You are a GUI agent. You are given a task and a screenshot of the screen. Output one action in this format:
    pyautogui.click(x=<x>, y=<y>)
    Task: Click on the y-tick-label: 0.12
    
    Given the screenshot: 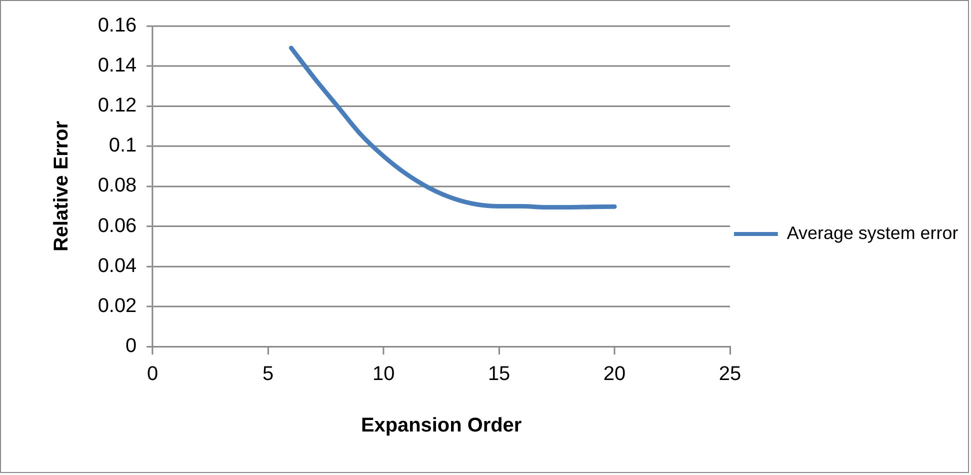 What is the action you would take?
    pyautogui.click(x=117, y=105)
    